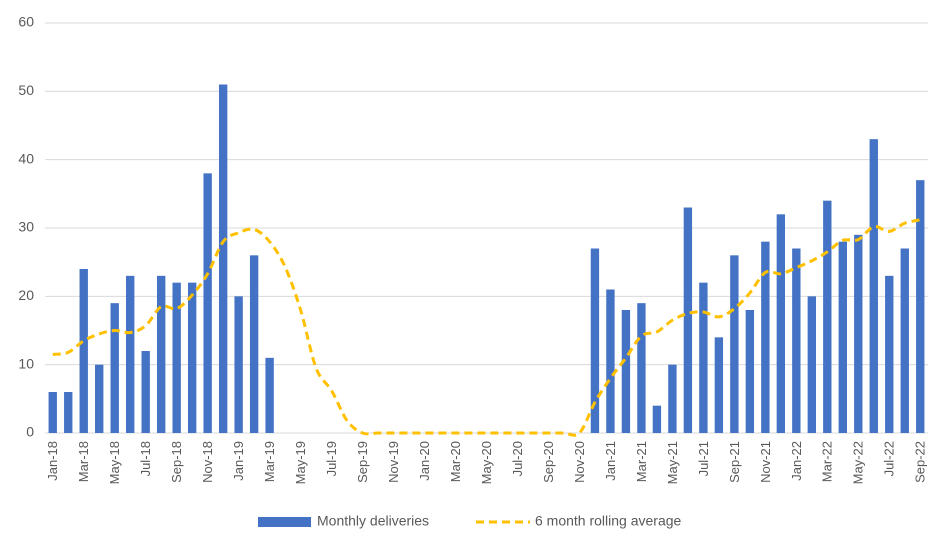  I want to click on x-tick-label: May-21, so click(672, 462).